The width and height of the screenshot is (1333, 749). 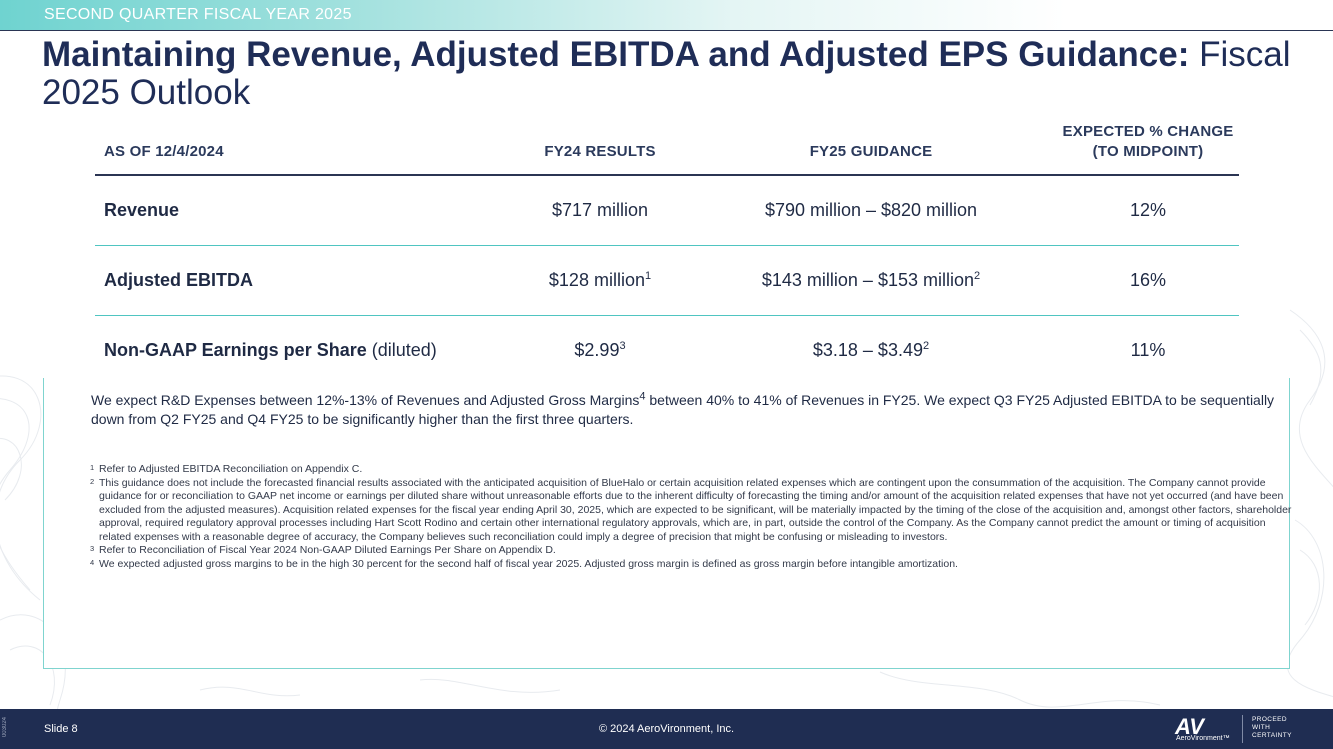 I want to click on footnote-ref: 3, so click(x=622, y=345).